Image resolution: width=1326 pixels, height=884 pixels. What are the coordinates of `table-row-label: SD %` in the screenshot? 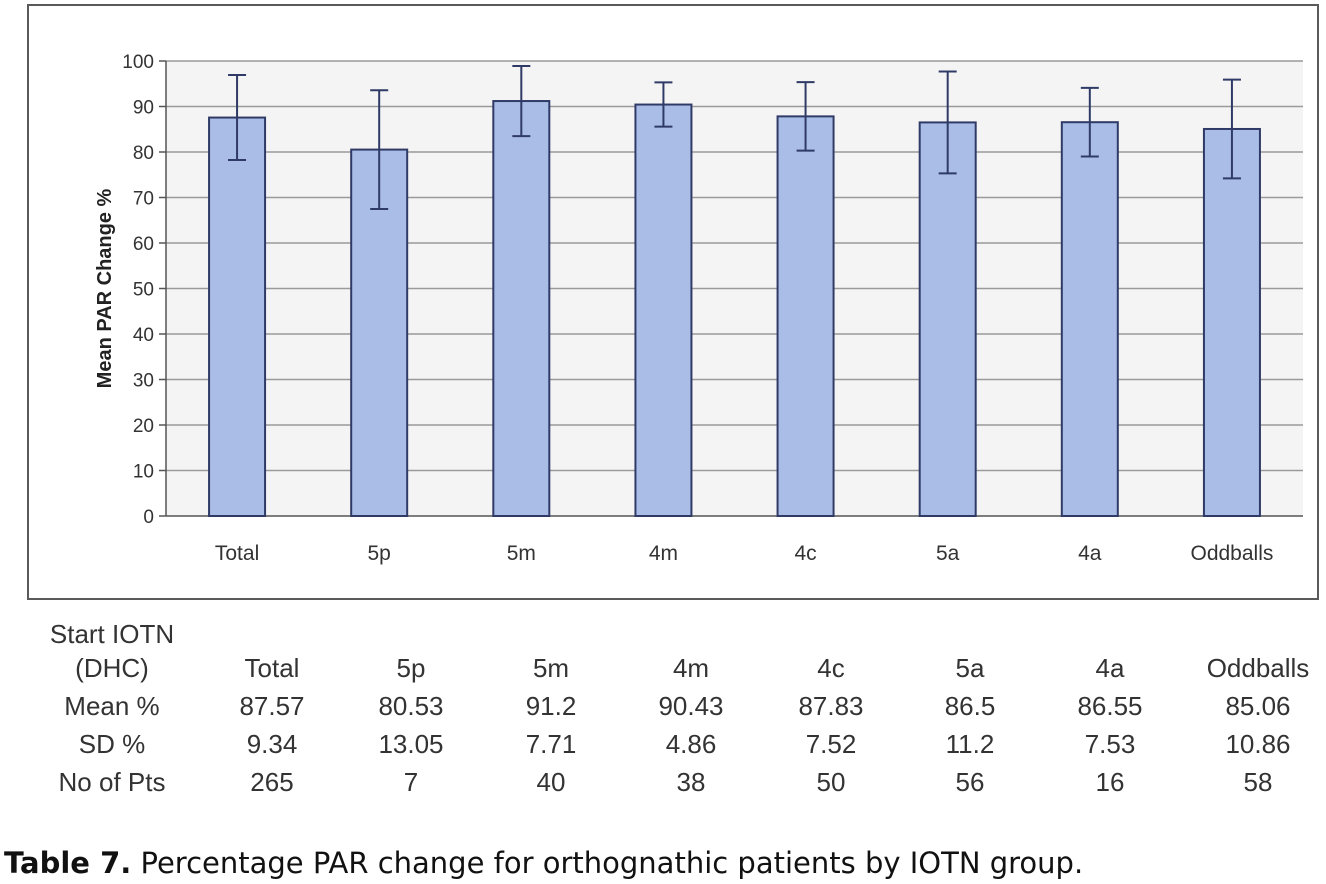 It's located at (112, 744).